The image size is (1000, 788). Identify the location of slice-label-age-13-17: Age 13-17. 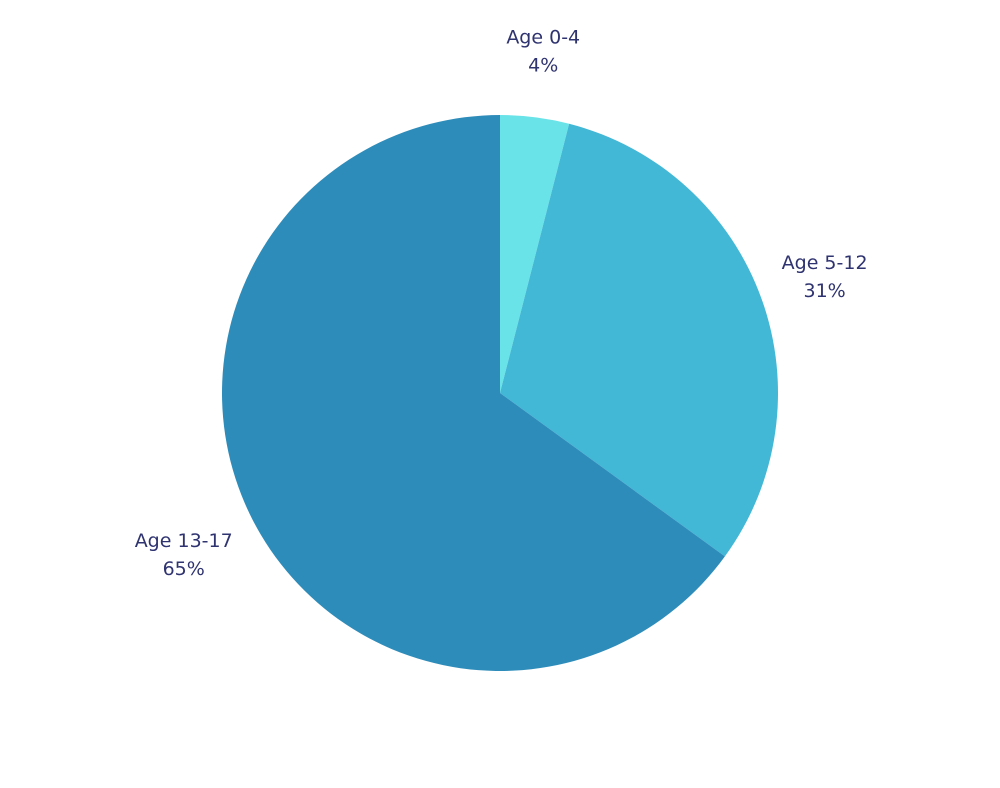
(184, 541).